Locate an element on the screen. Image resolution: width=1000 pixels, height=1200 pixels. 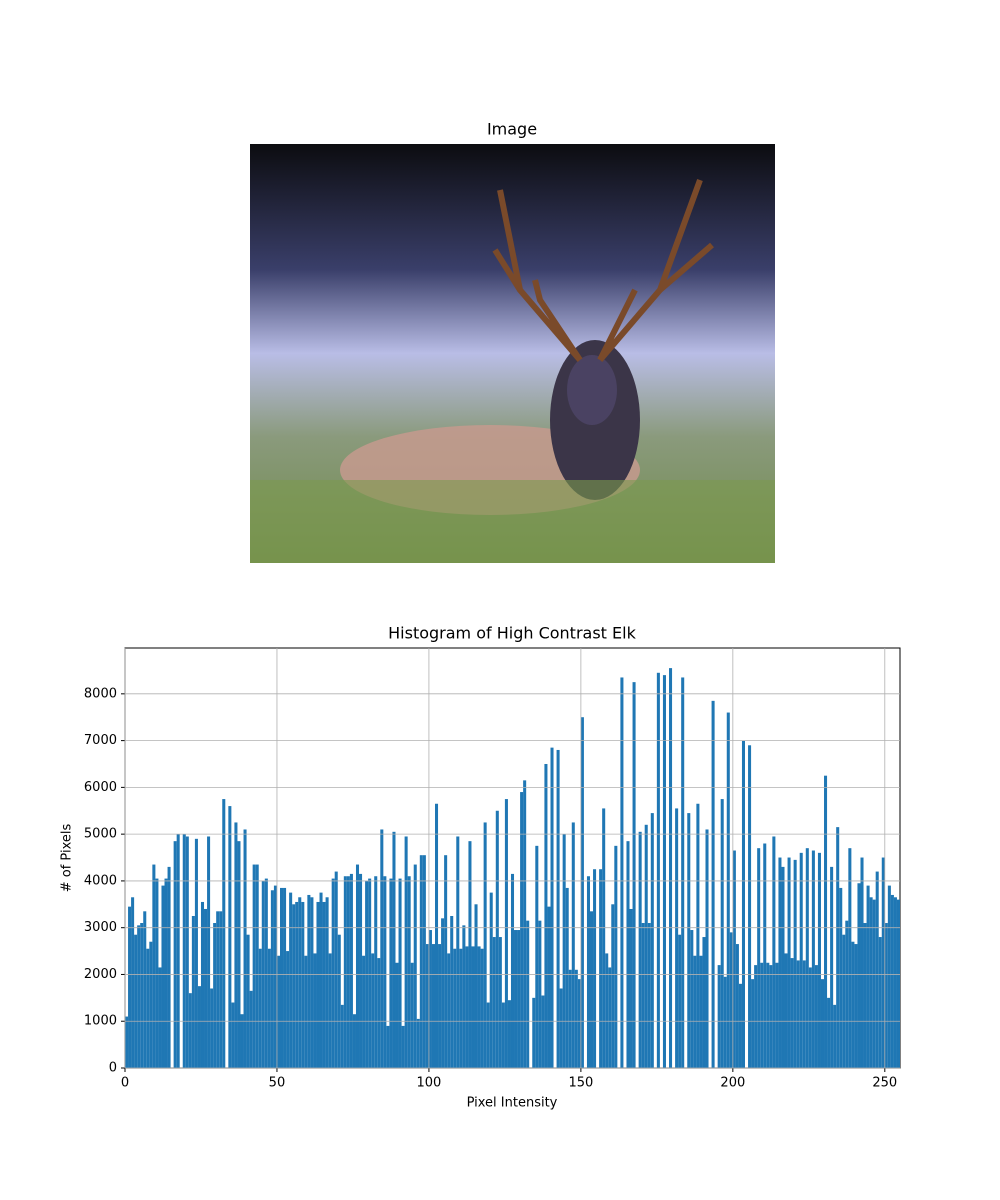
y-axis-label: # of Pixels is located at coordinates (67, 858).